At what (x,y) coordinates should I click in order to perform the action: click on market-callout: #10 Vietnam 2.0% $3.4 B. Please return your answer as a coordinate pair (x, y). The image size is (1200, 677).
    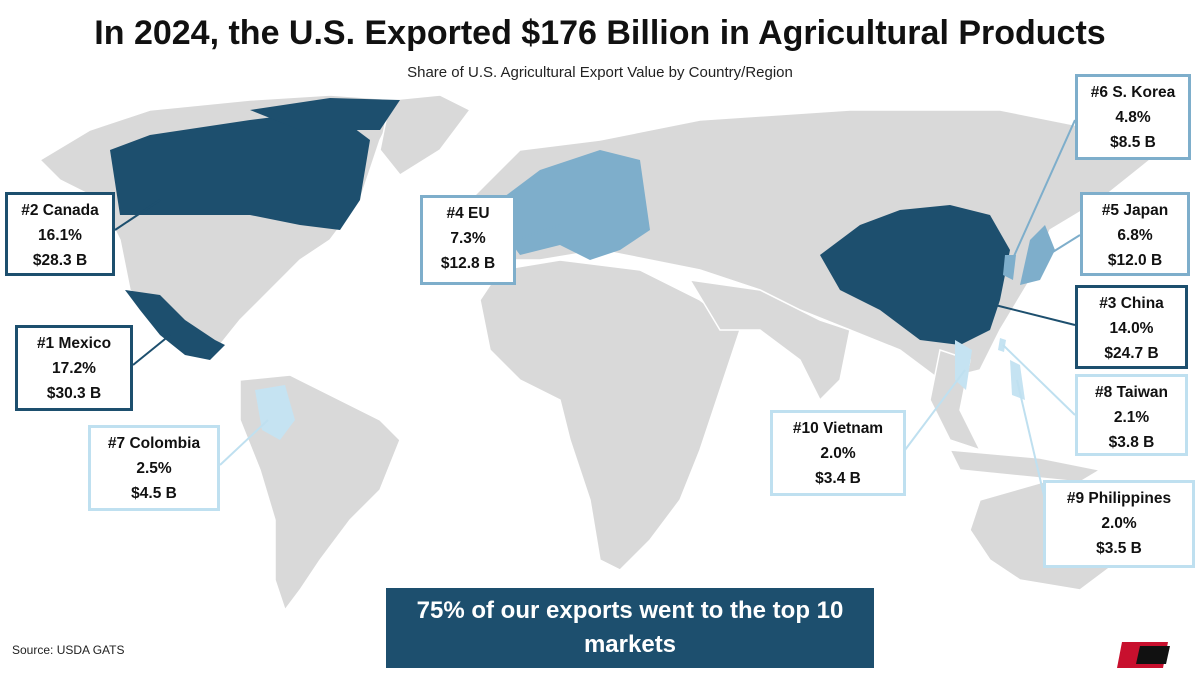
    Looking at the image, I should click on (838, 453).